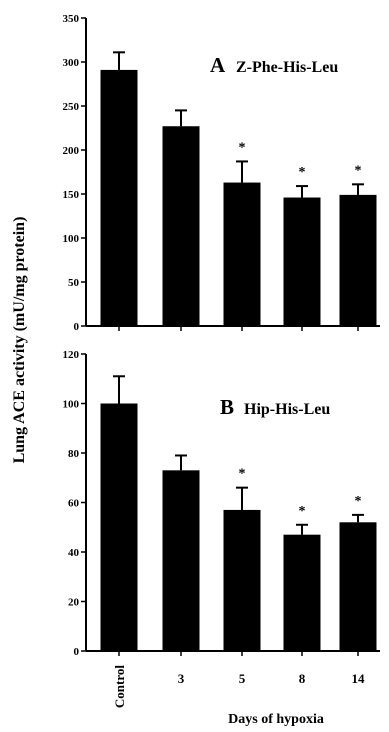  I want to click on panel-title: Z-Phe-His-Leu, so click(287, 67).